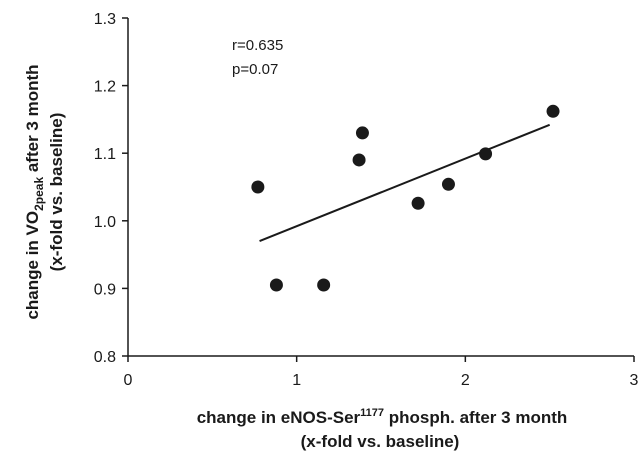 The image size is (639, 458). What do you see at coordinates (32, 120) in the screenshot?
I see `y-axis-title-suffix: after 3 month` at bounding box center [32, 120].